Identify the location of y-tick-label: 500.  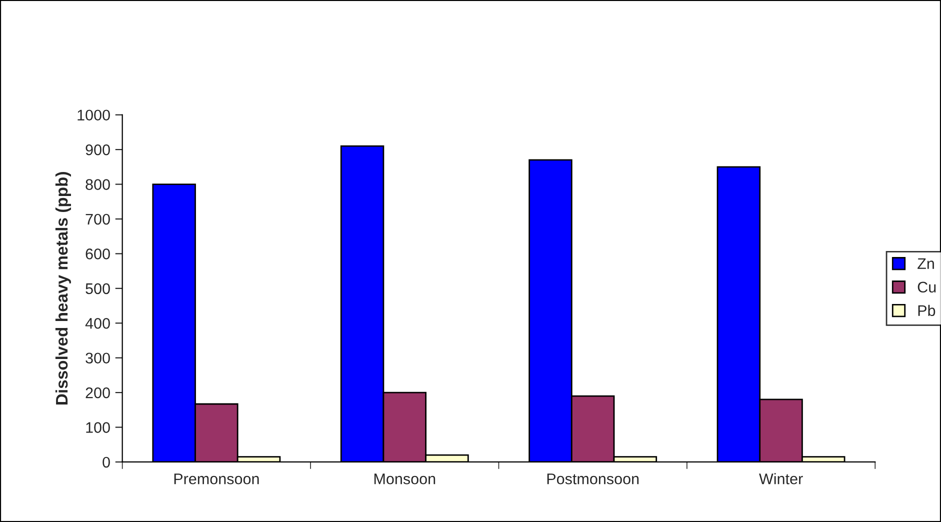
(98, 288).